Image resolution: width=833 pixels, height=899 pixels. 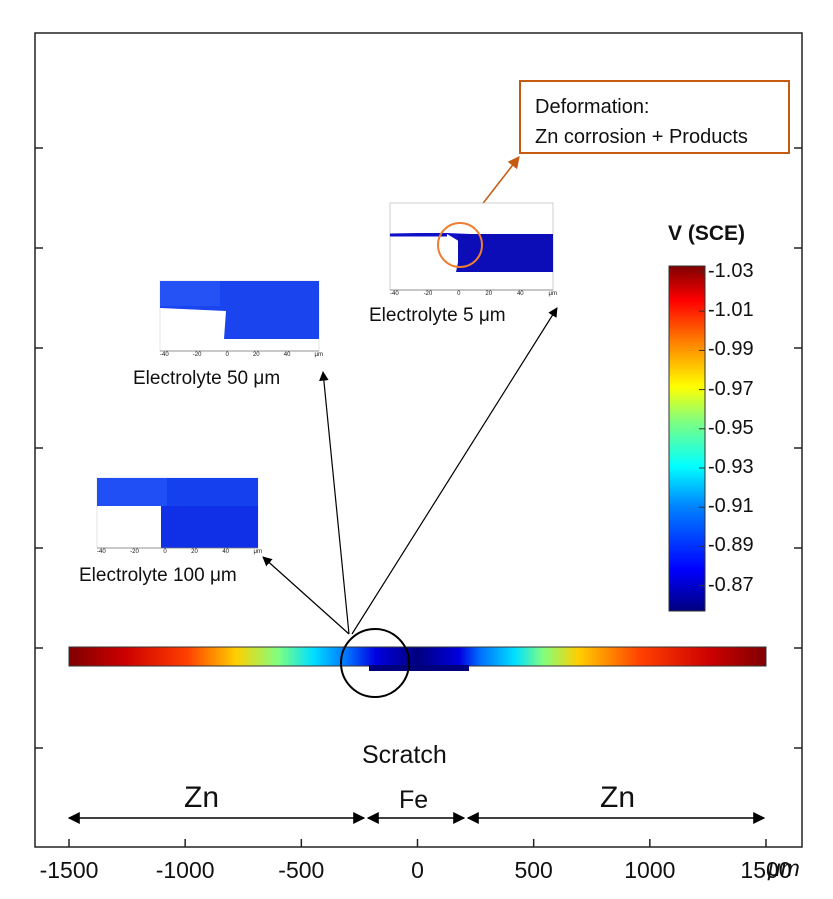 I want to click on colorbar-tick-label: -0.97, so click(x=731, y=388).